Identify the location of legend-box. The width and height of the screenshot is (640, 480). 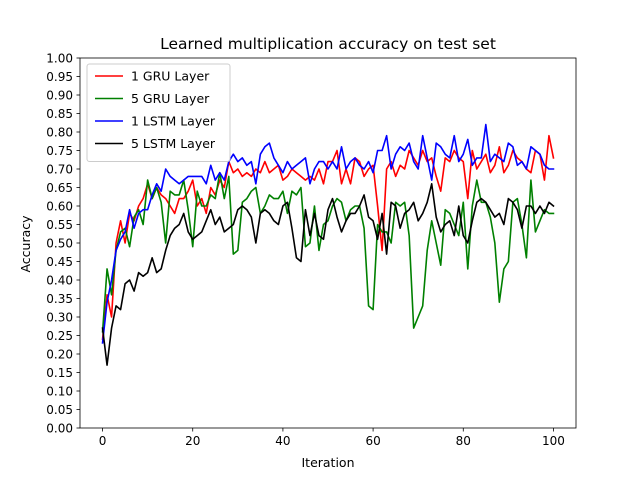
(158, 112).